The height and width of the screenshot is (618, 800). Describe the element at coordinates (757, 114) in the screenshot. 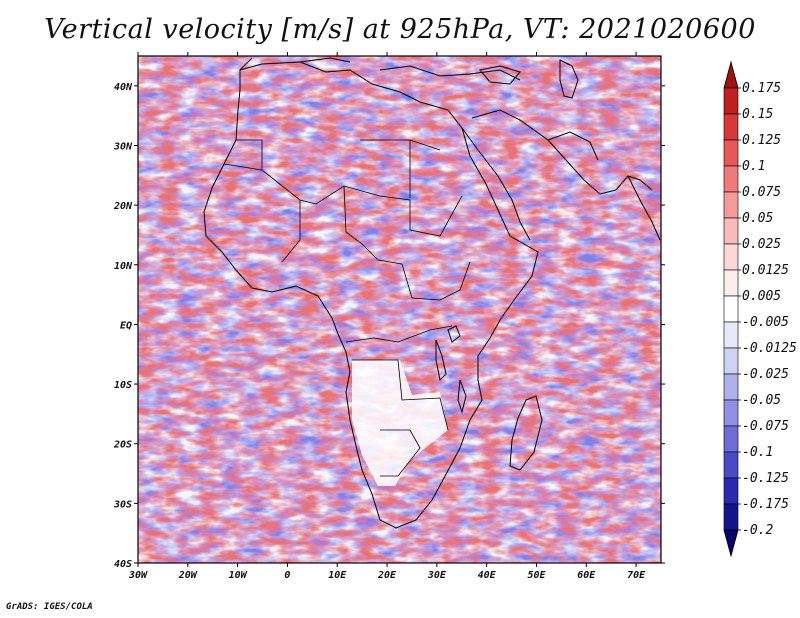

I see `colorbar-label: 0.15` at that location.